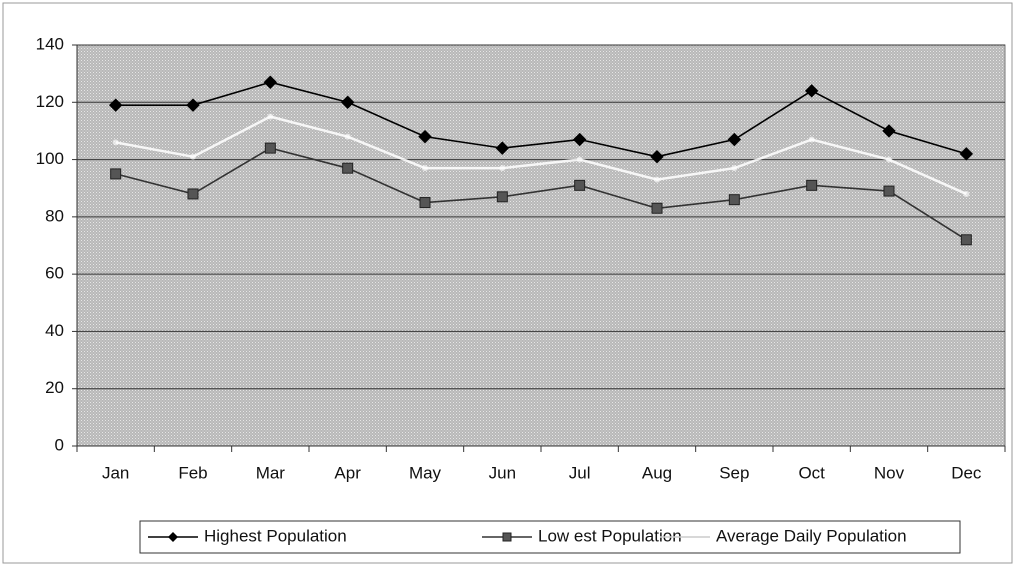  I want to click on x-tick-label: Jun, so click(502, 472).